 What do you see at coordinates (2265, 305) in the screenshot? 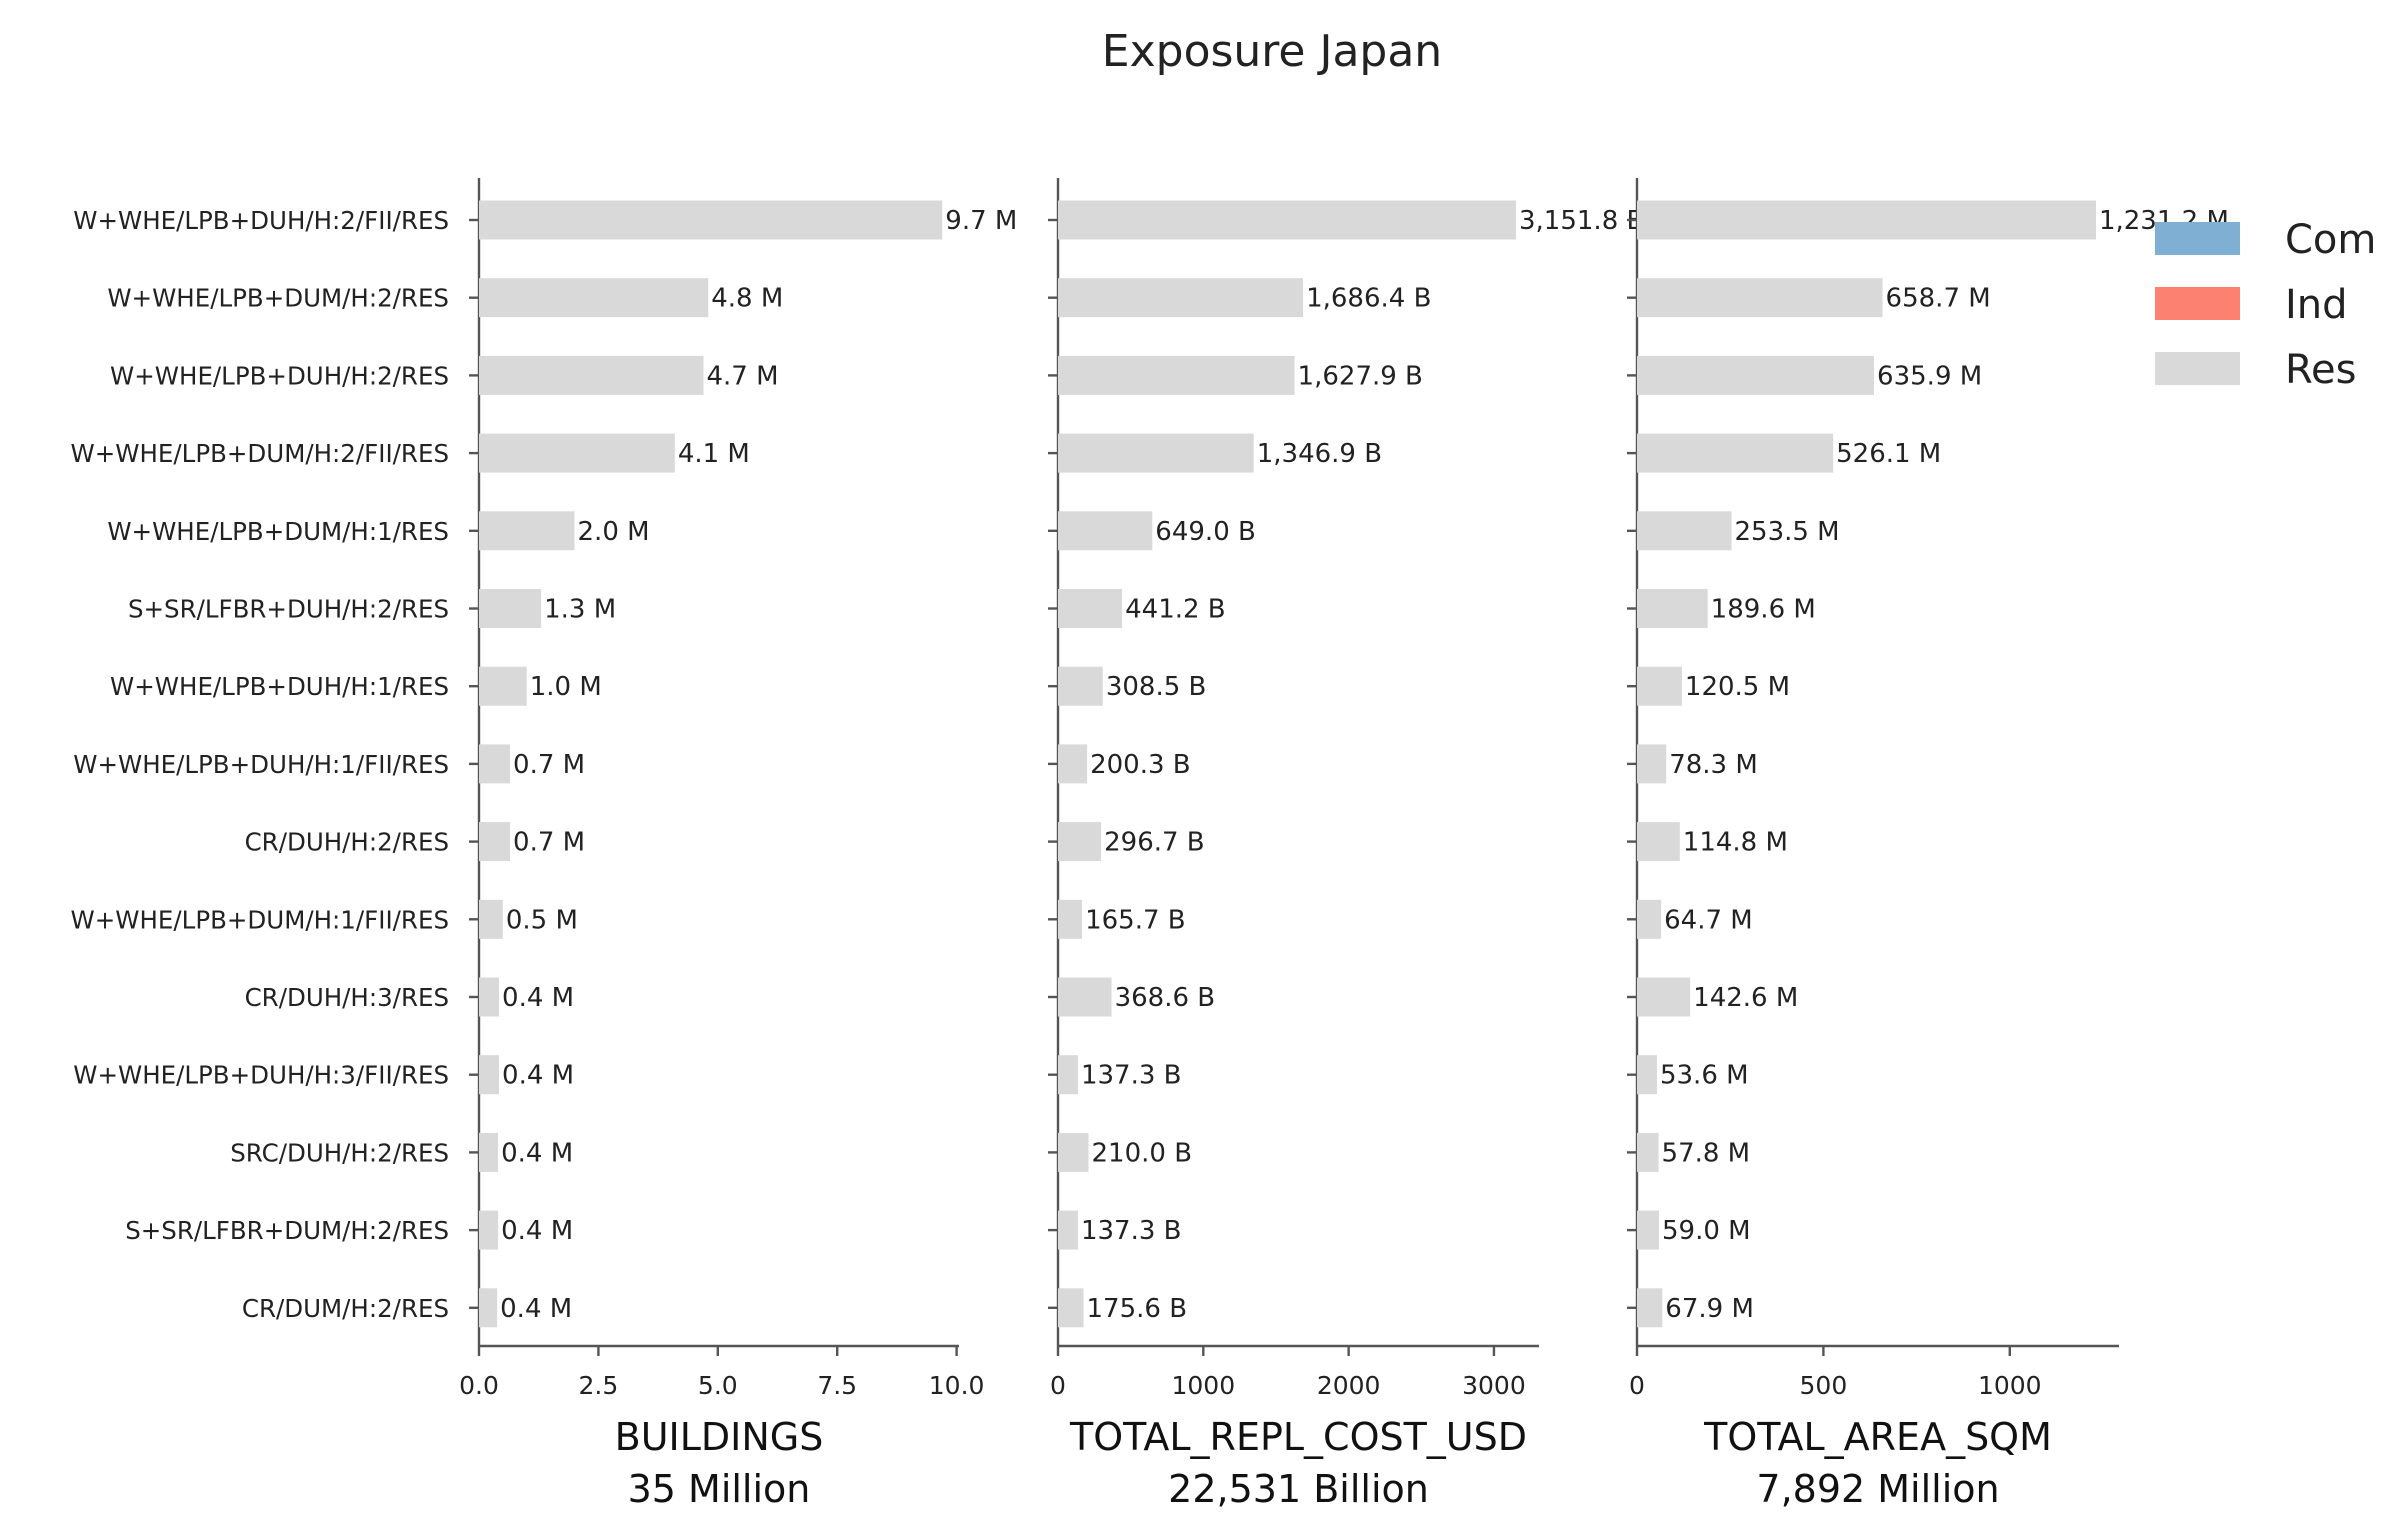
I see `legend: Com Ind Res` at bounding box center [2265, 305].